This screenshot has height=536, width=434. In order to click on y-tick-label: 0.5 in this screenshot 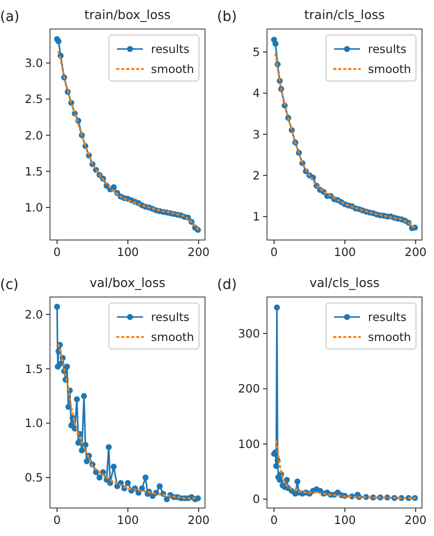, I will do `click(33, 477)`.